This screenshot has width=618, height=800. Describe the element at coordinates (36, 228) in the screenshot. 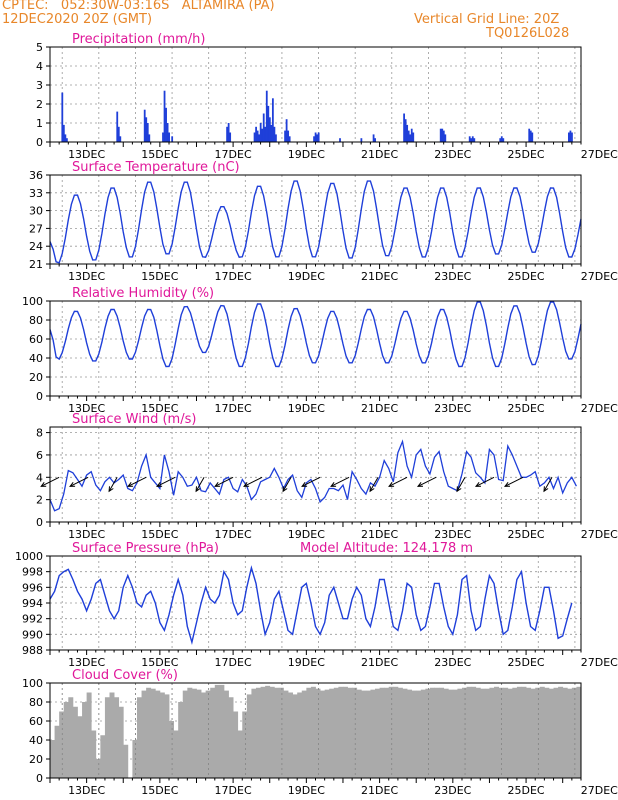

I see `y-tick-label: 27` at that location.